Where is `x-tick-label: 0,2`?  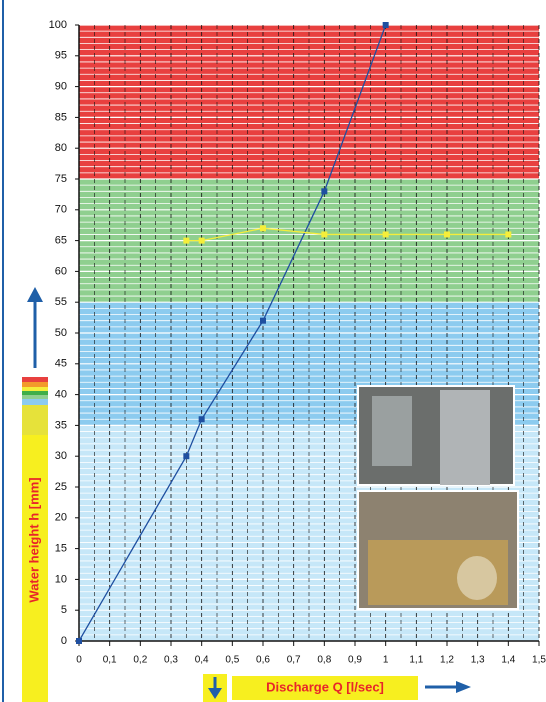
x-tick-label: 0,2 is located at coordinates (140, 660).